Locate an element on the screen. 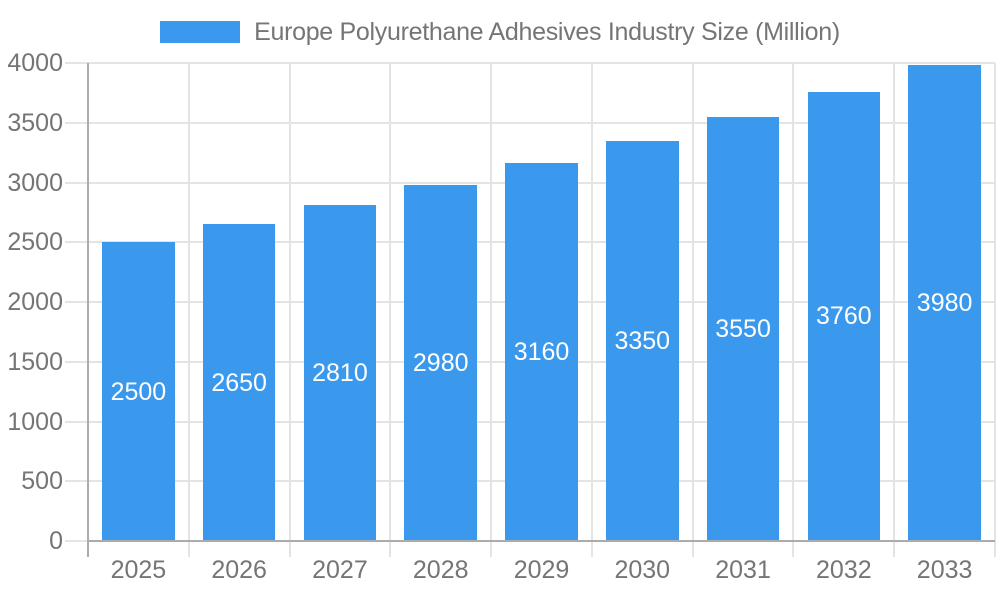 Image resolution: width=1000 pixels, height=600 pixels. y-tick-label-0: 0 is located at coordinates (56, 541).